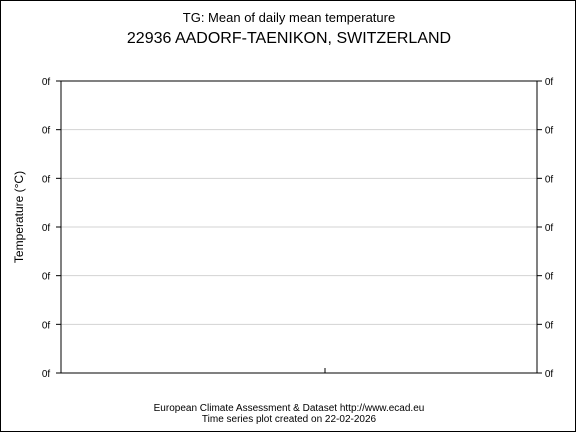 Image resolution: width=576 pixels, height=433 pixels. What do you see at coordinates (289, 17) in the screenshot?
I see `chart-title: TG: Mean of daily mean temperature` at bounding box center [289, 17].